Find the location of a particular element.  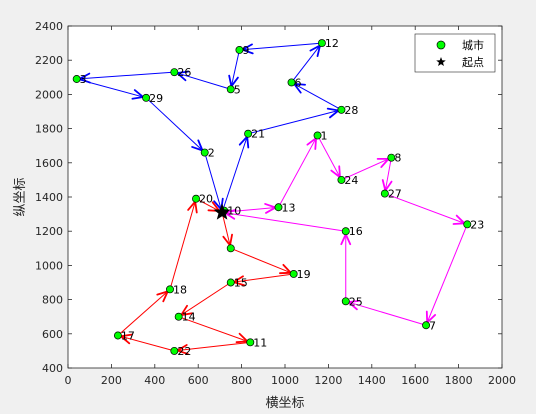

city-label: 25 is located at coordinates (356, 301).